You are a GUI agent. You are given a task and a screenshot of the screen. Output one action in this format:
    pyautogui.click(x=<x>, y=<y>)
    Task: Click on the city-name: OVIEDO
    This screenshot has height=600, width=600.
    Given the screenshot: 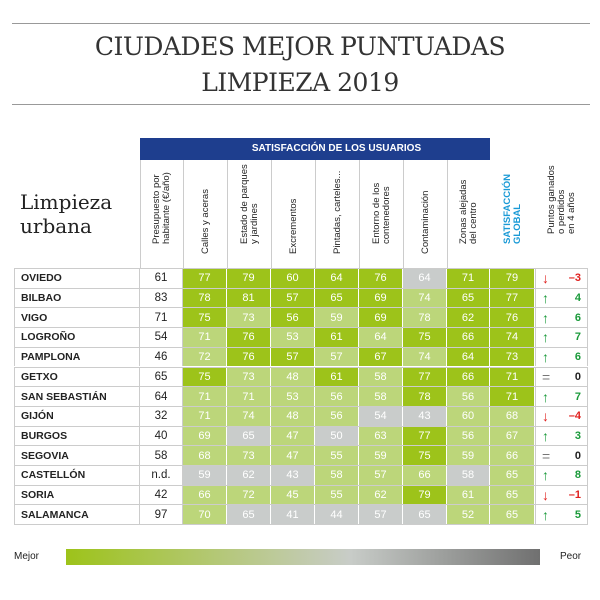 What is the action you would take?
    pyautogui.click(x=77, y=278)
    